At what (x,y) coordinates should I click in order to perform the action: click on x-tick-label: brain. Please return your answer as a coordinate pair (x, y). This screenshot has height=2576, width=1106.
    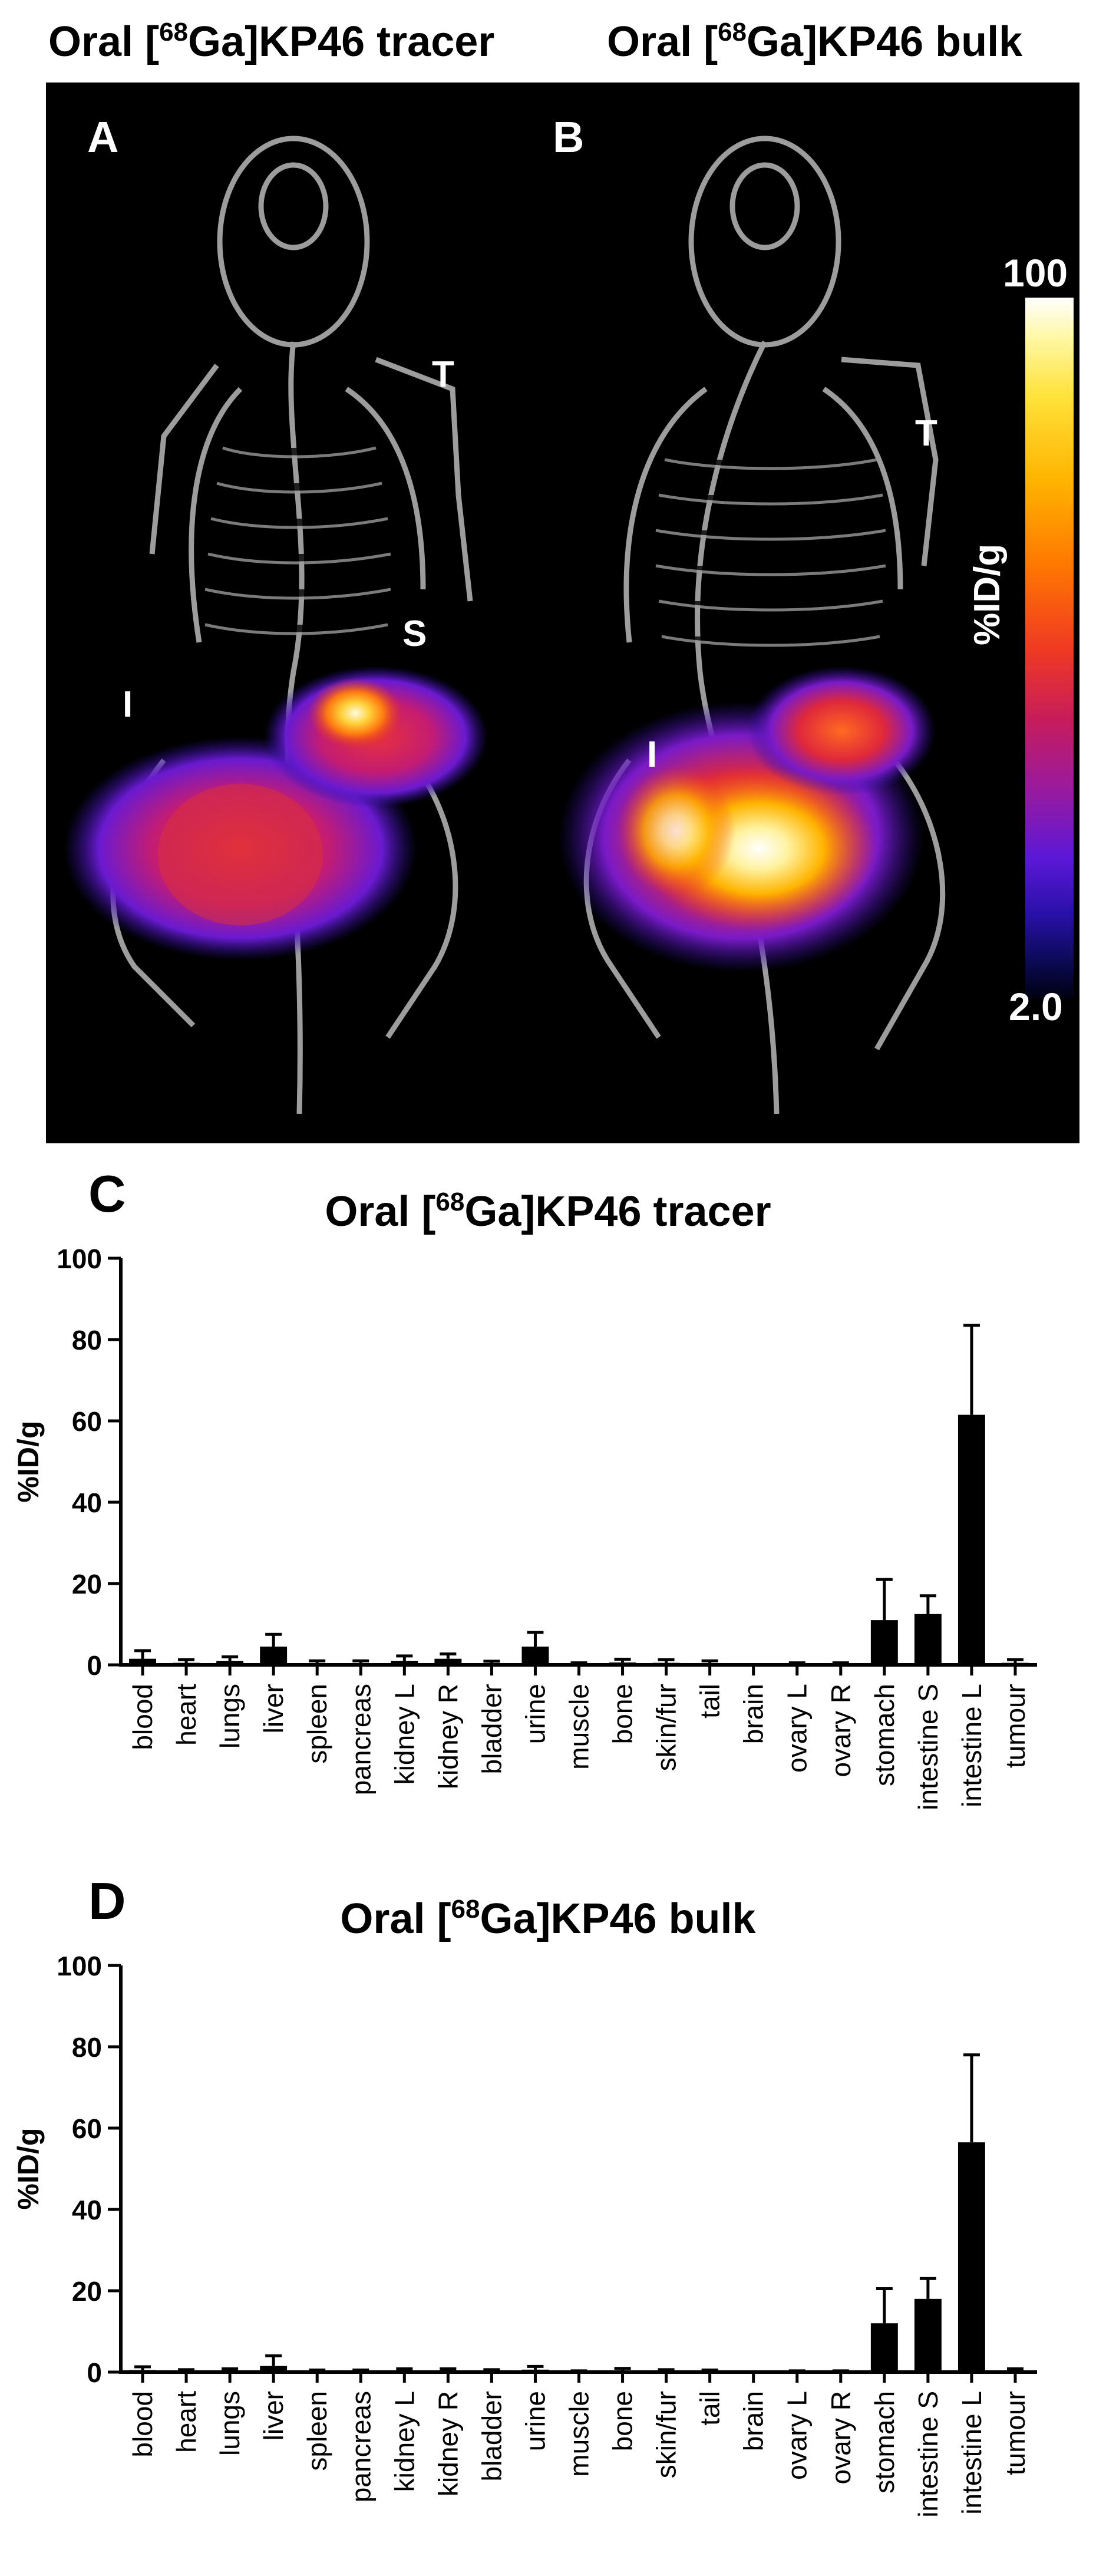
    Looking at the image, I should click on (753, 2421).